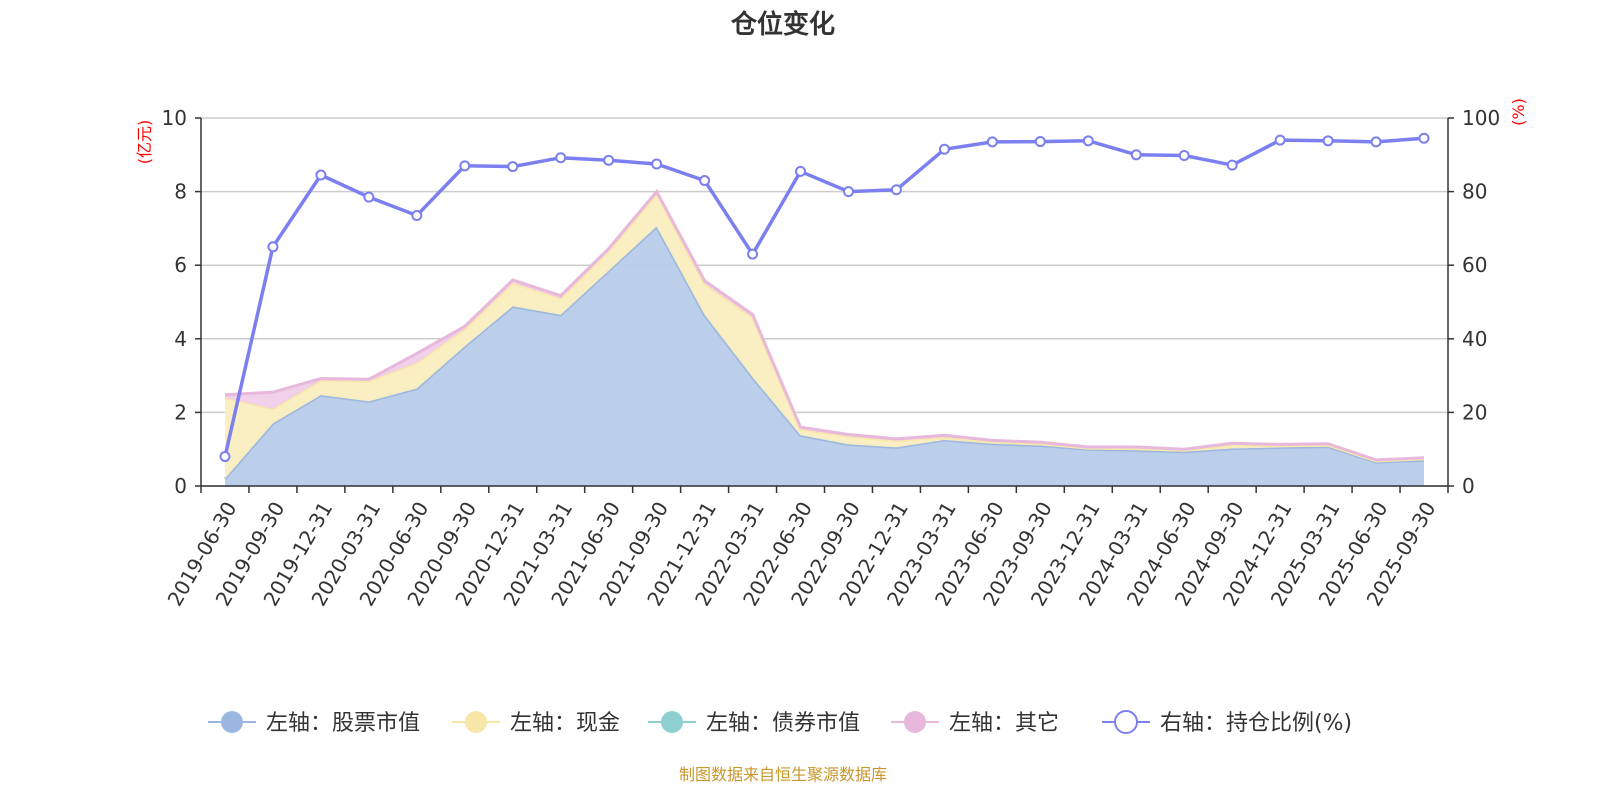 The width and height of the screenshot is (1600, 800). I want to click on legend-item: 左轴：债券市值, so click(754, 723).